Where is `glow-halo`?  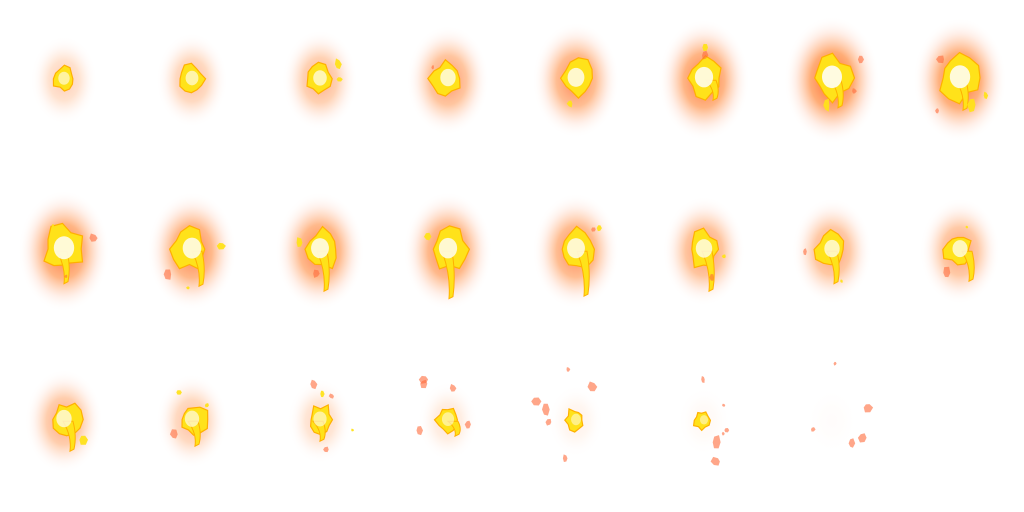 glow-halo is located at coordinates (832, 421).